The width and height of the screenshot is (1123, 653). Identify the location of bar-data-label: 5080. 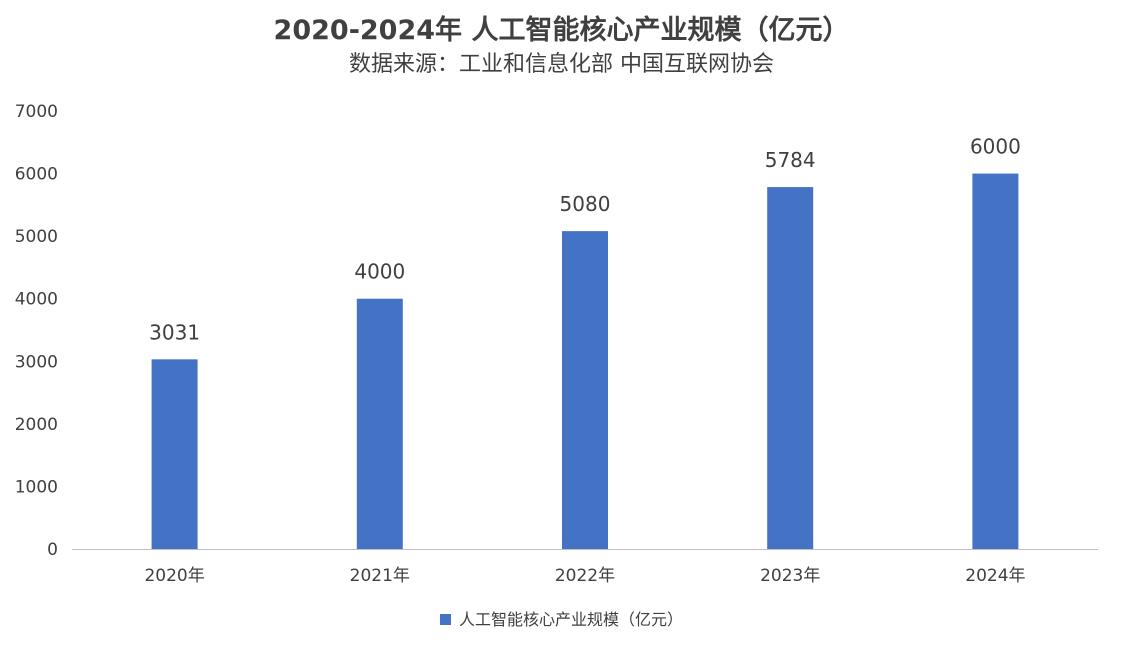
(585, 204).